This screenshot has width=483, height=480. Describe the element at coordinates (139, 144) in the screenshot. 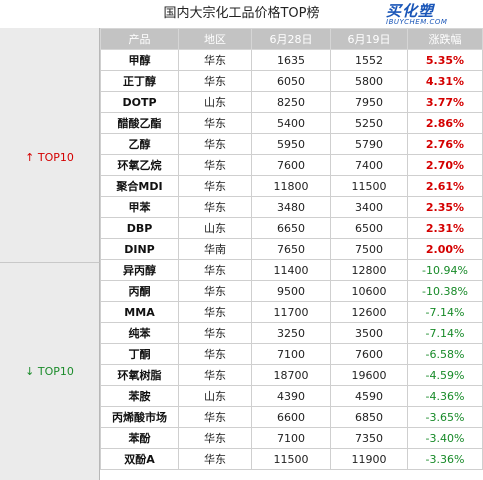

I see `product-cell: 乙醇` at that location.